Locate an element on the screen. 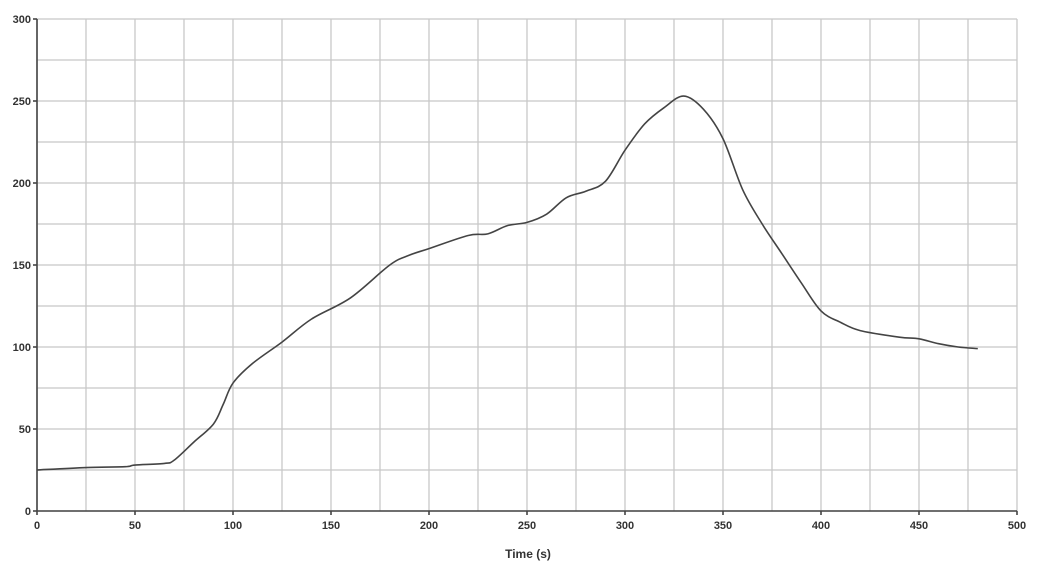 The image size is (1040, 564). x-tick-label: 300 is located at coordinates (625, 526).